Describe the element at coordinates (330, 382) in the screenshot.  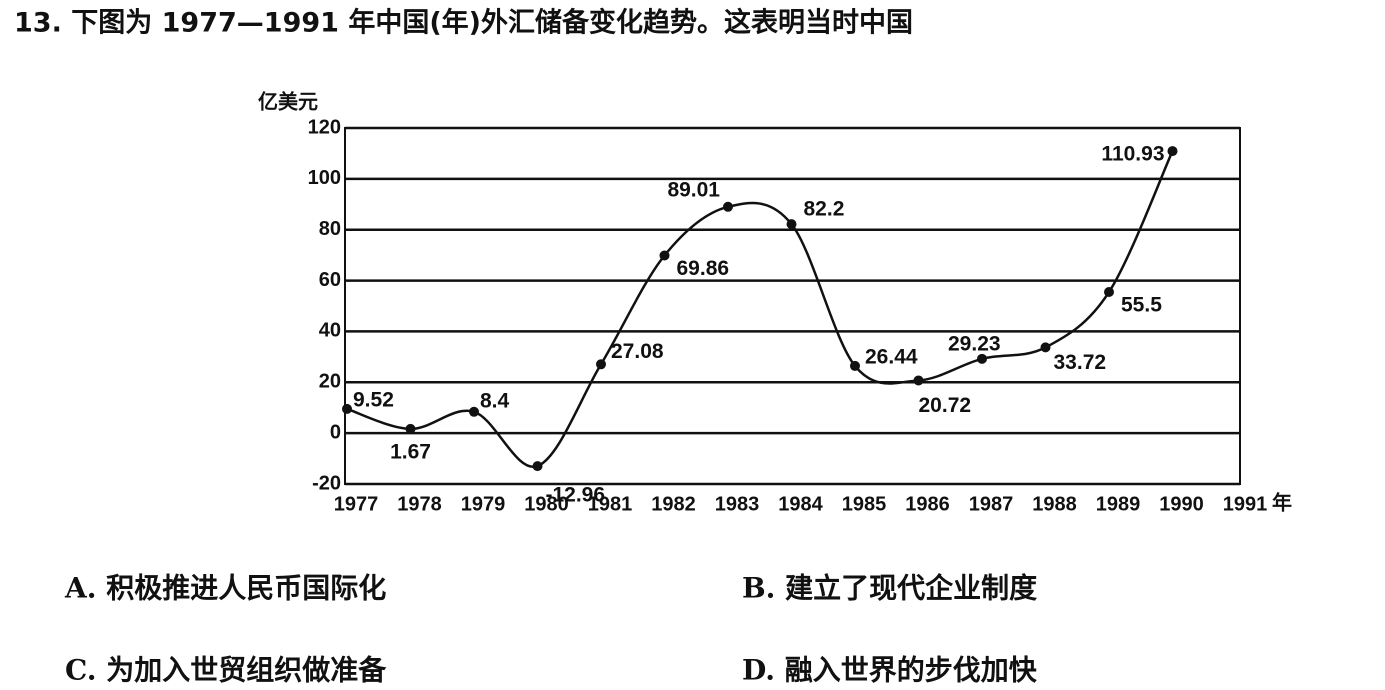
I see `y-tick-label: 20` at that location.